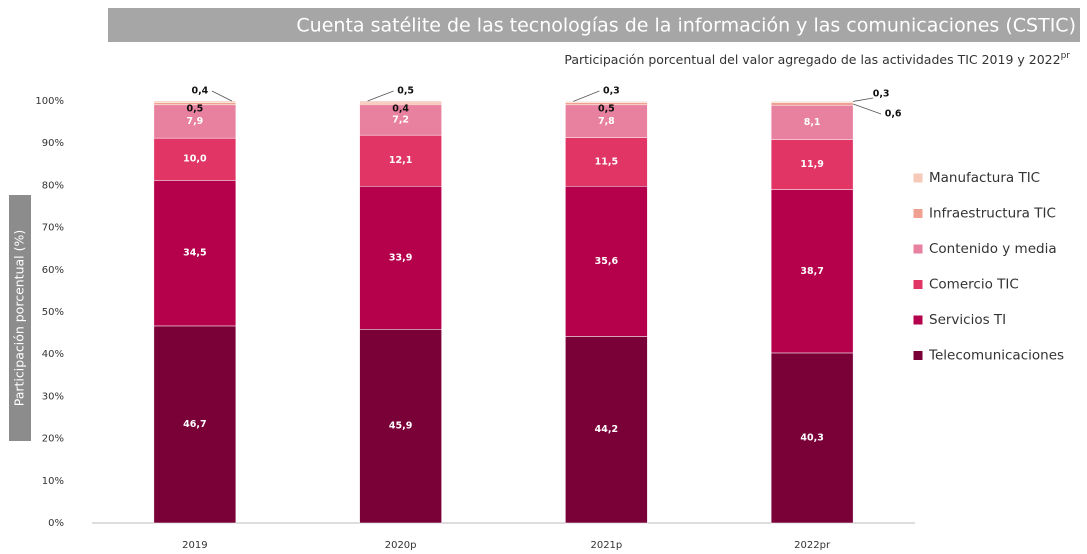 Image resolution: width=1087 pixels, height=554 pixels. What do you see at coordinates (49, 101) in the screenshot?
I see `y-tick-label: 100%` at bounding box center [49, 101].